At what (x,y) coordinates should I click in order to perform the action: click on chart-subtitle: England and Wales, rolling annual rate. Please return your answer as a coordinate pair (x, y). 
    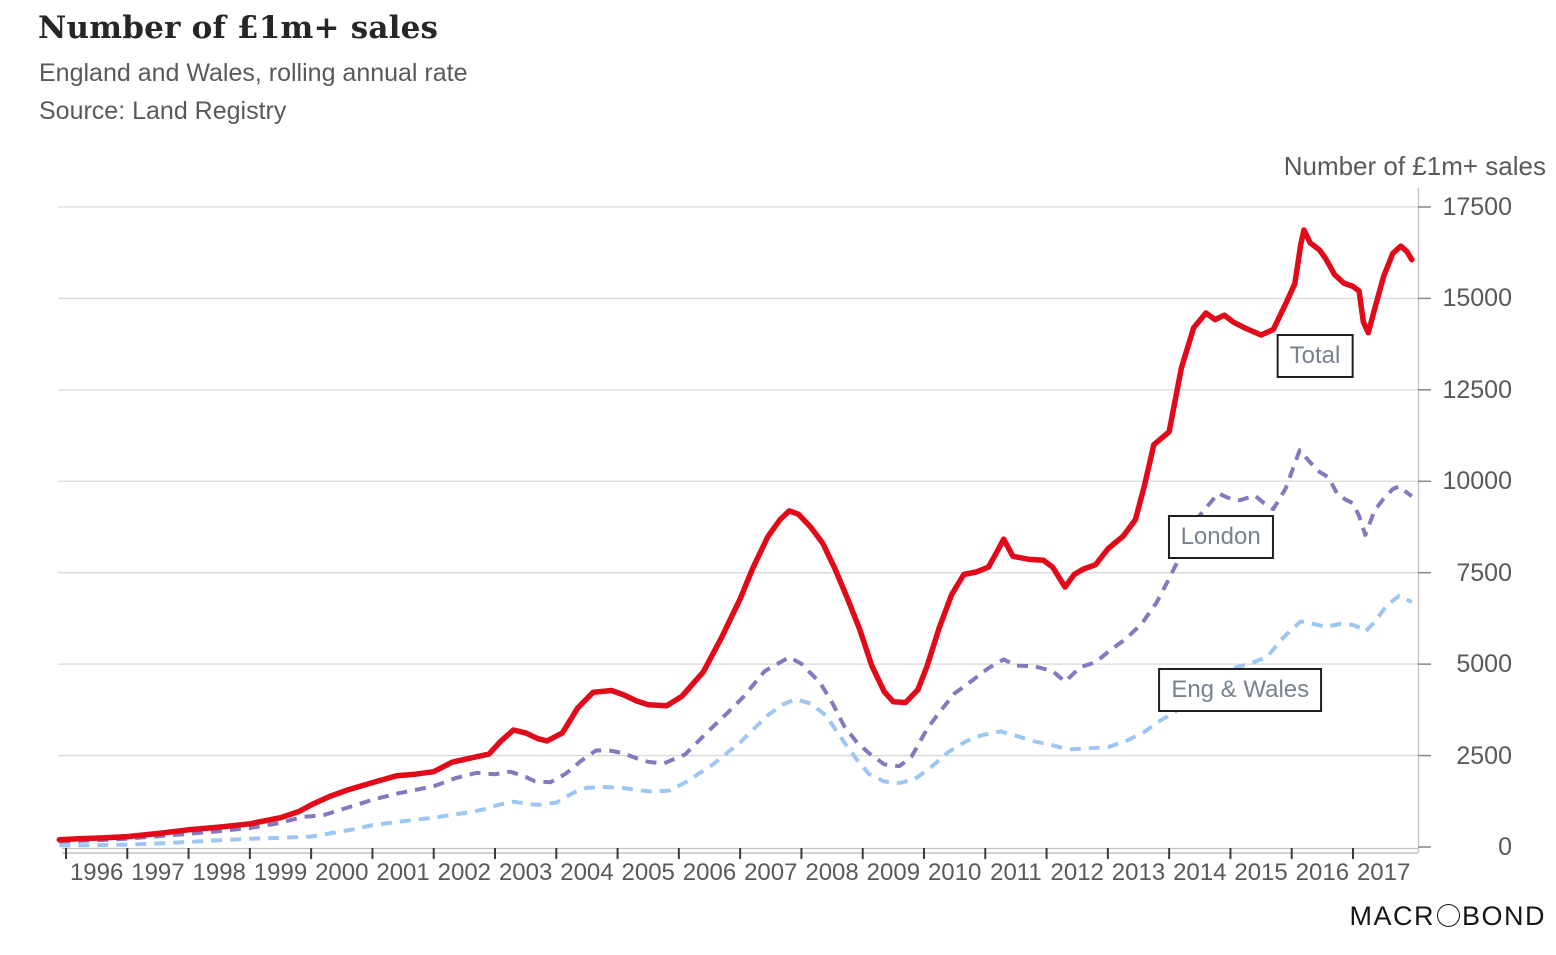
    Looking at the image, I should click on (253, 73).